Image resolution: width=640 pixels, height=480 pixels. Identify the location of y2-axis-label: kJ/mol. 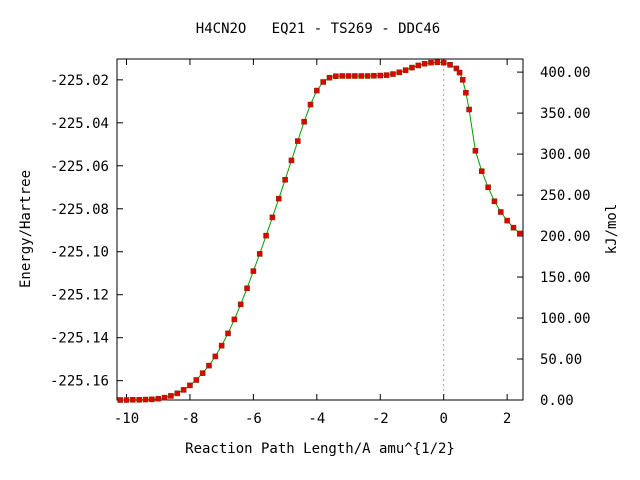
(612, 229).